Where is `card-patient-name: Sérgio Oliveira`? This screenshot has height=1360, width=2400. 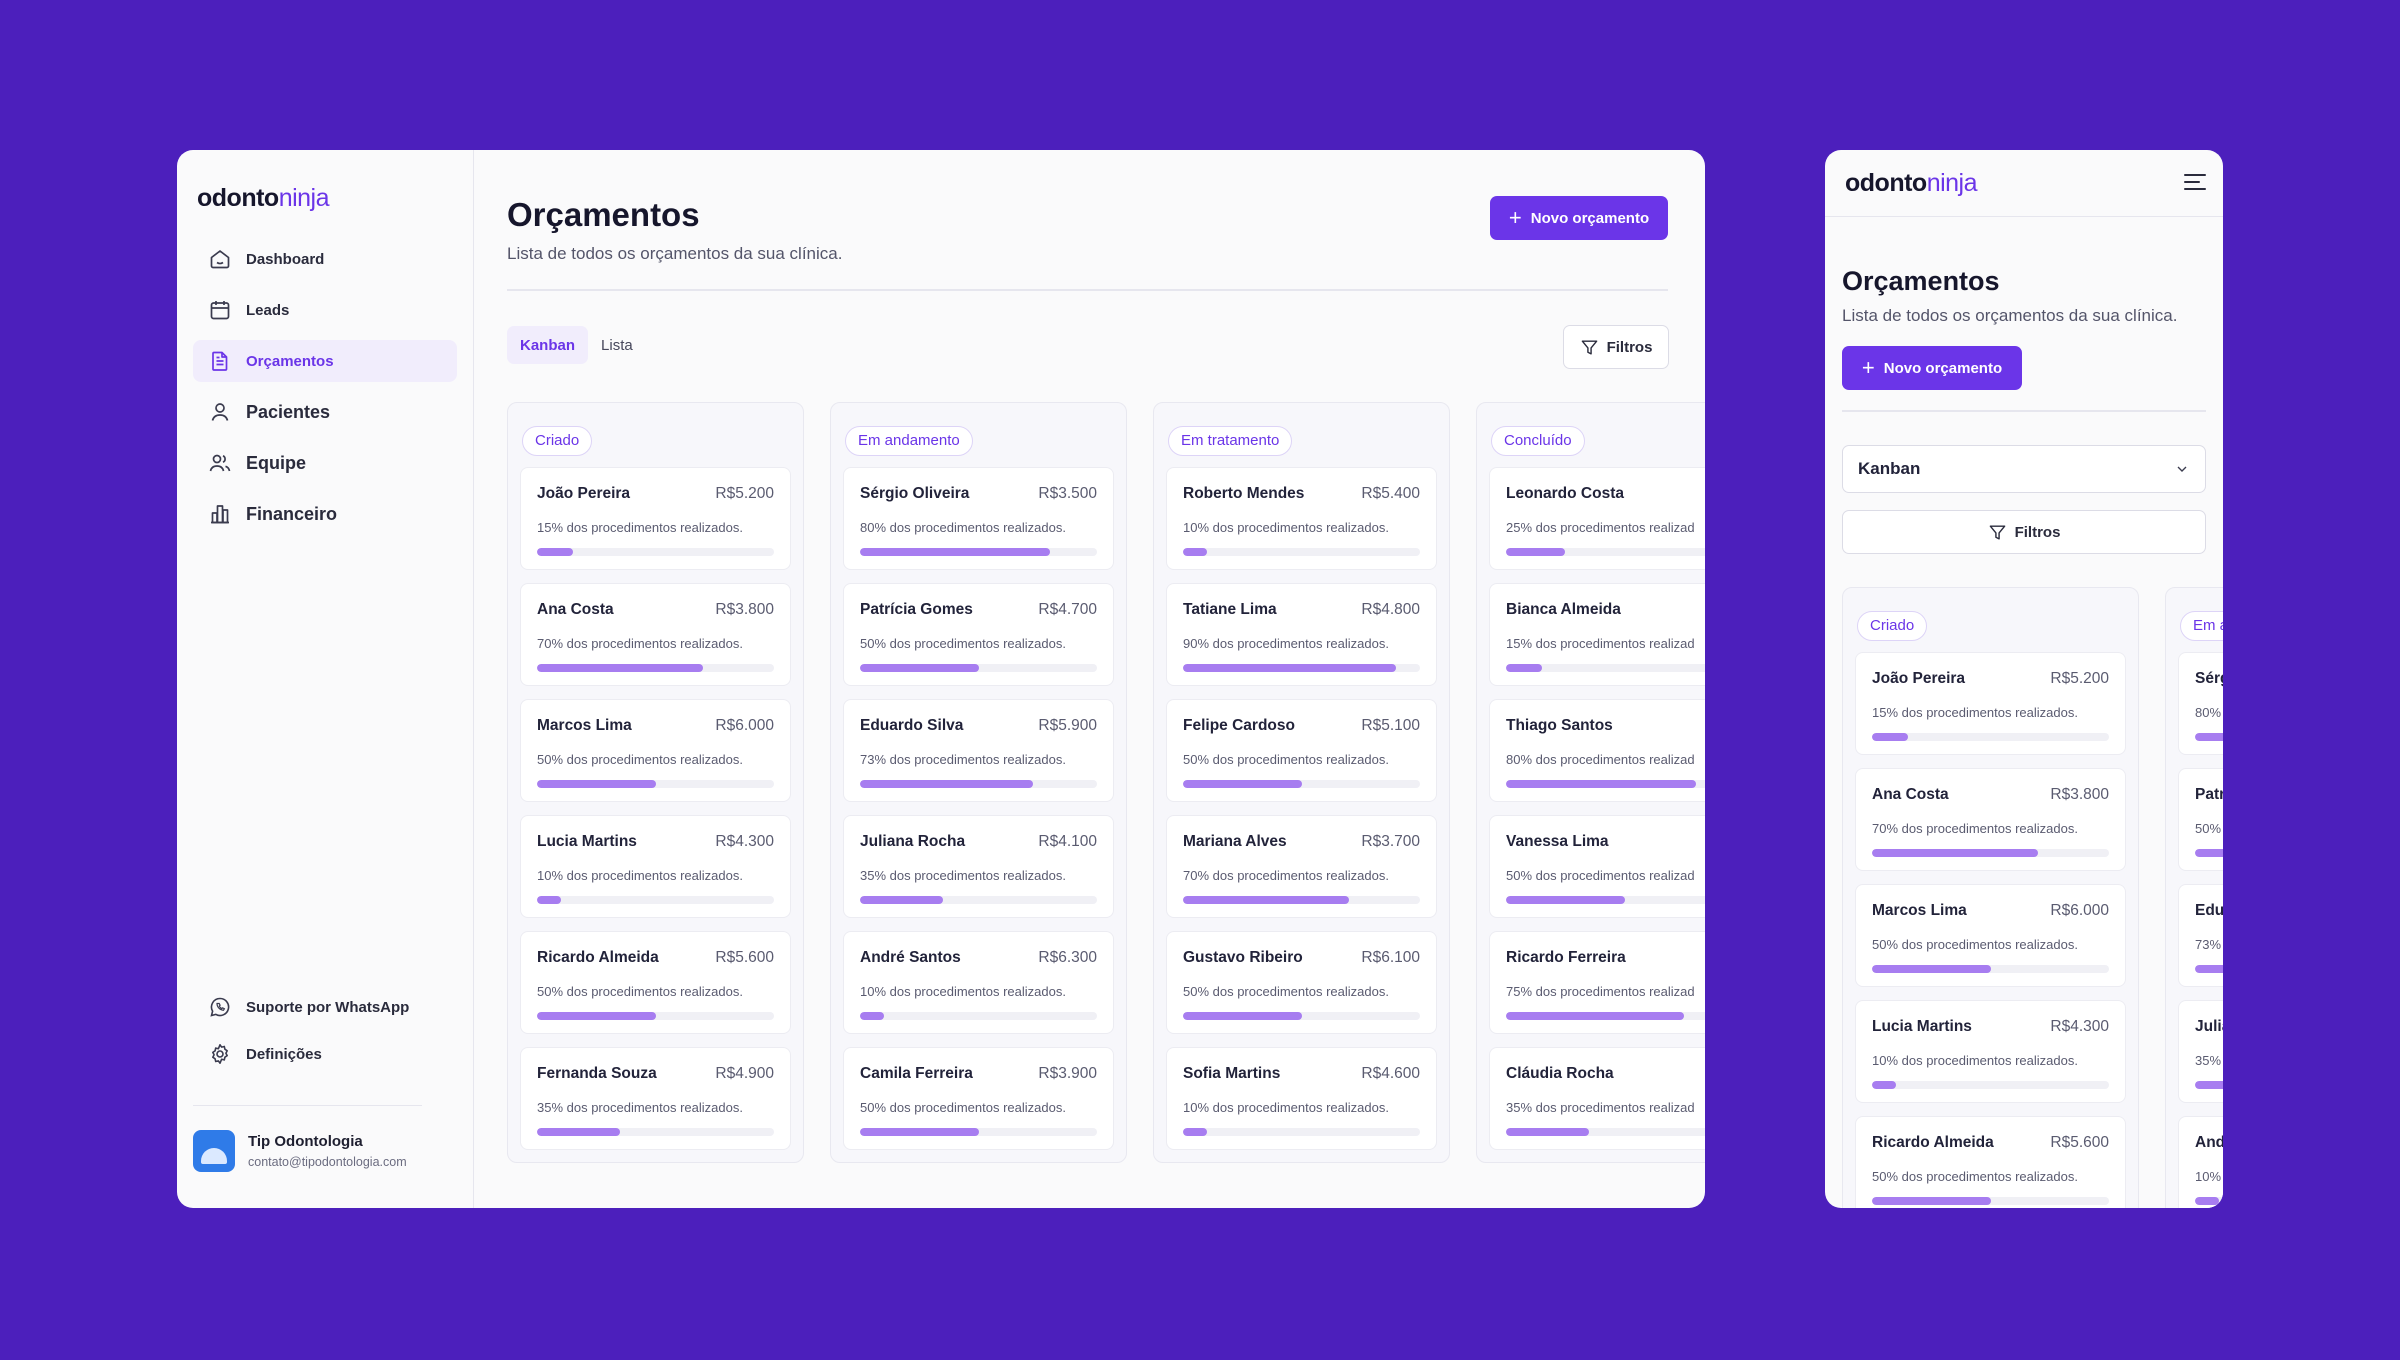 card-patient-name: Sérgio Oliveira is located at coordinates (915, 493).